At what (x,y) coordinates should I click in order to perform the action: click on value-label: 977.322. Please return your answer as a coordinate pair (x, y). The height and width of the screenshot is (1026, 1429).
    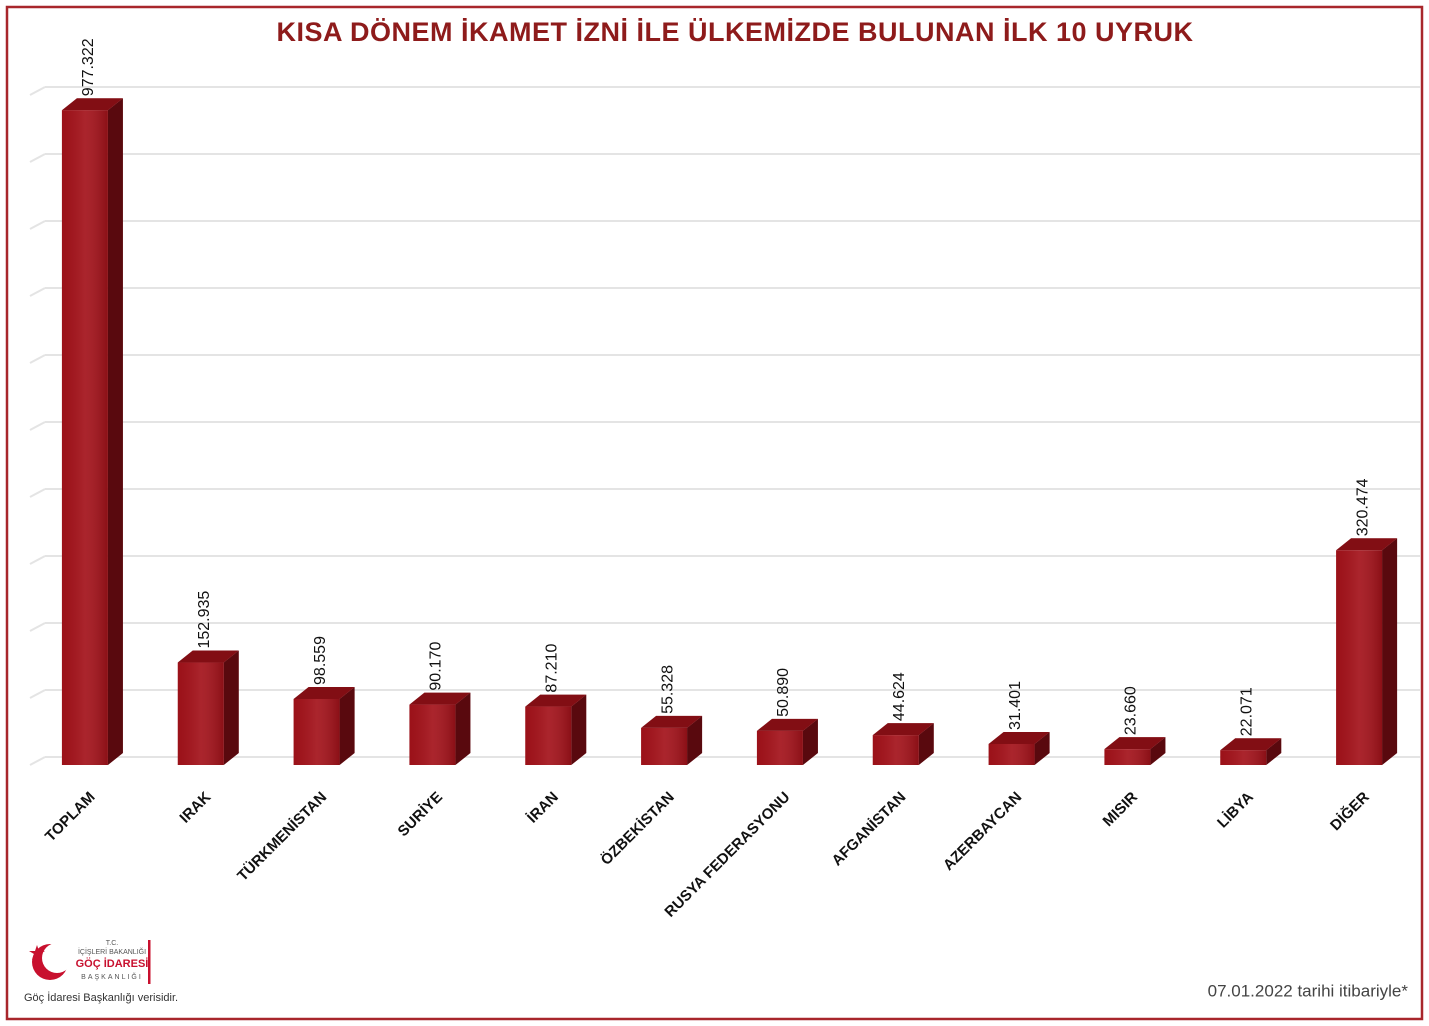
    Looking at the image, I should click on (88, 67).